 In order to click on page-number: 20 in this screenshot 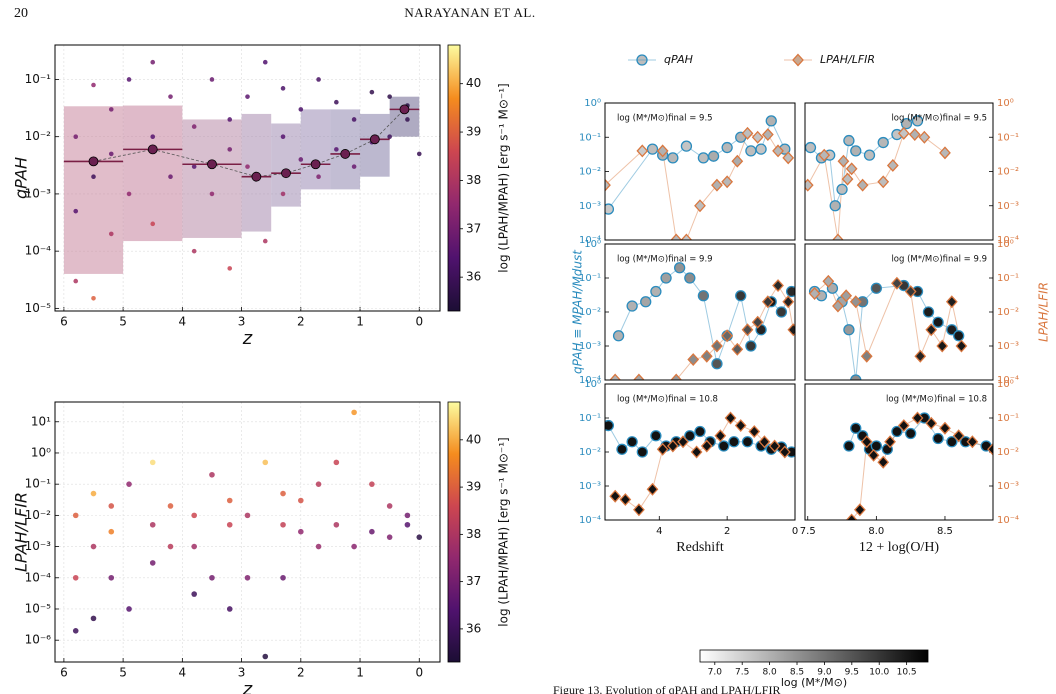, I will do `click(21, 13)`.